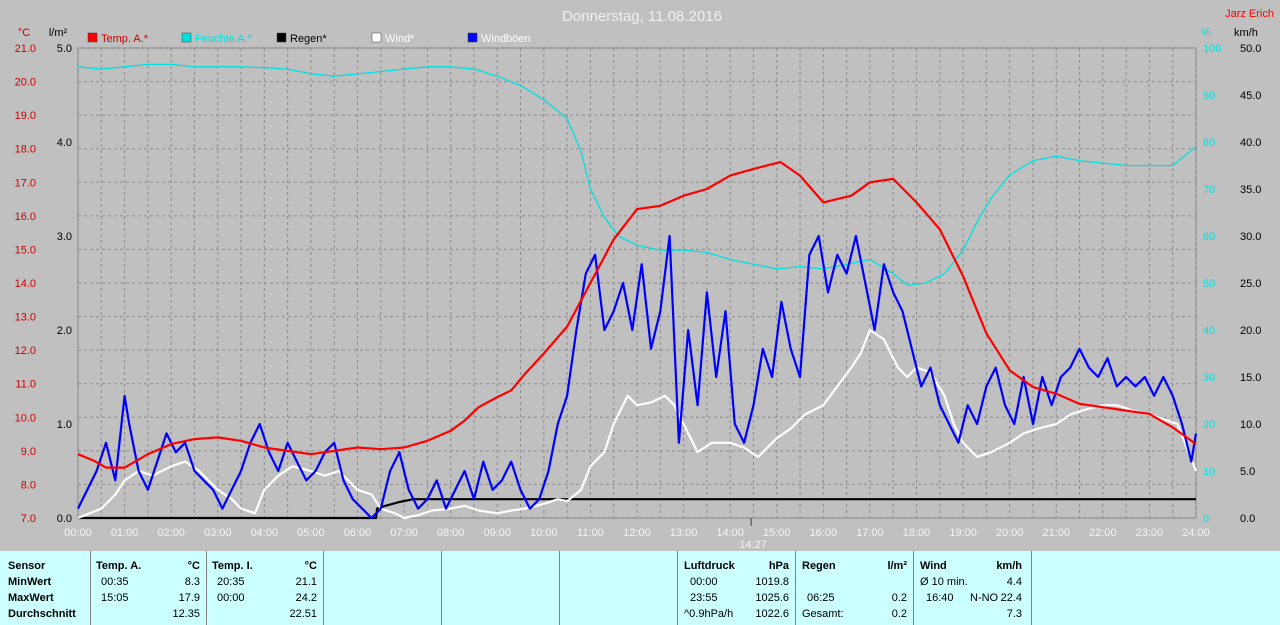 The height and width of the screenshot is (625, 1280). Describe the element at coordinates (940, 598) in the screenshot. I see `wind-max-time: 16:40` at that location.